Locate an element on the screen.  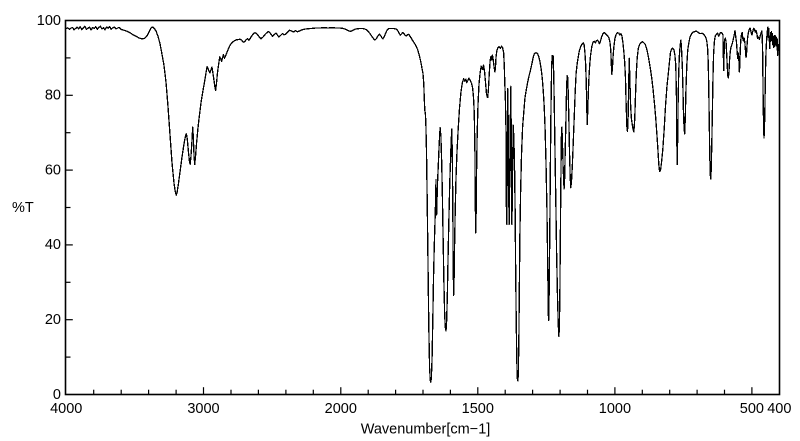
svg-text: 1000 is located at coordinates (615, 409).